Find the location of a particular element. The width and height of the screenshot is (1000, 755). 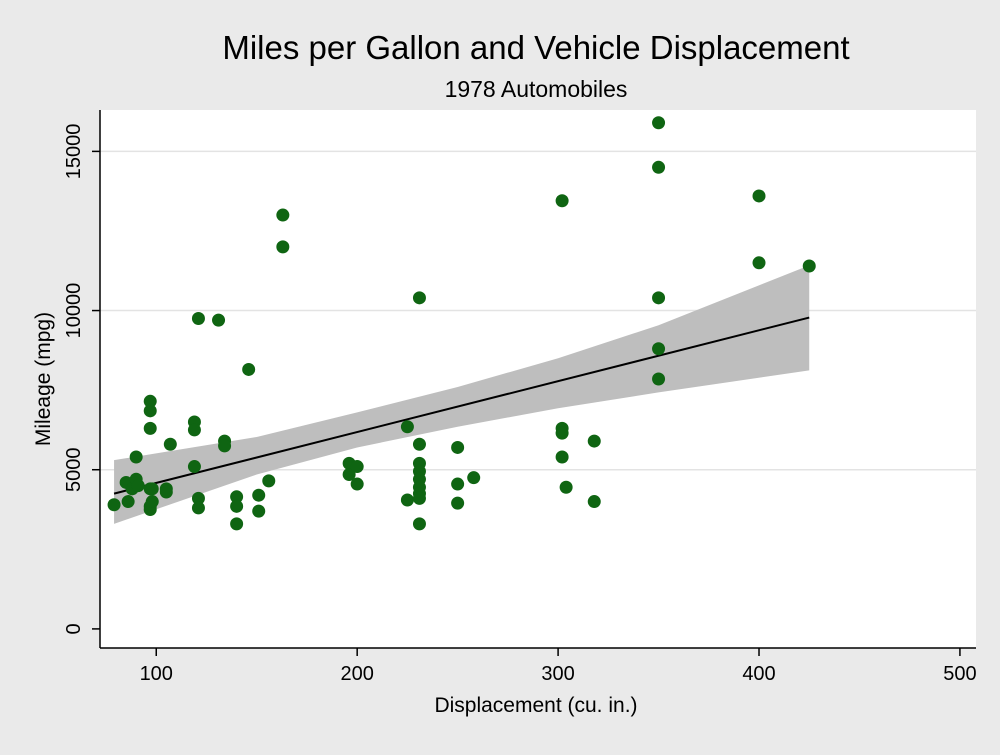

x-axis-label: Displacement (cu. in.) is located at coordinates (535, 705).